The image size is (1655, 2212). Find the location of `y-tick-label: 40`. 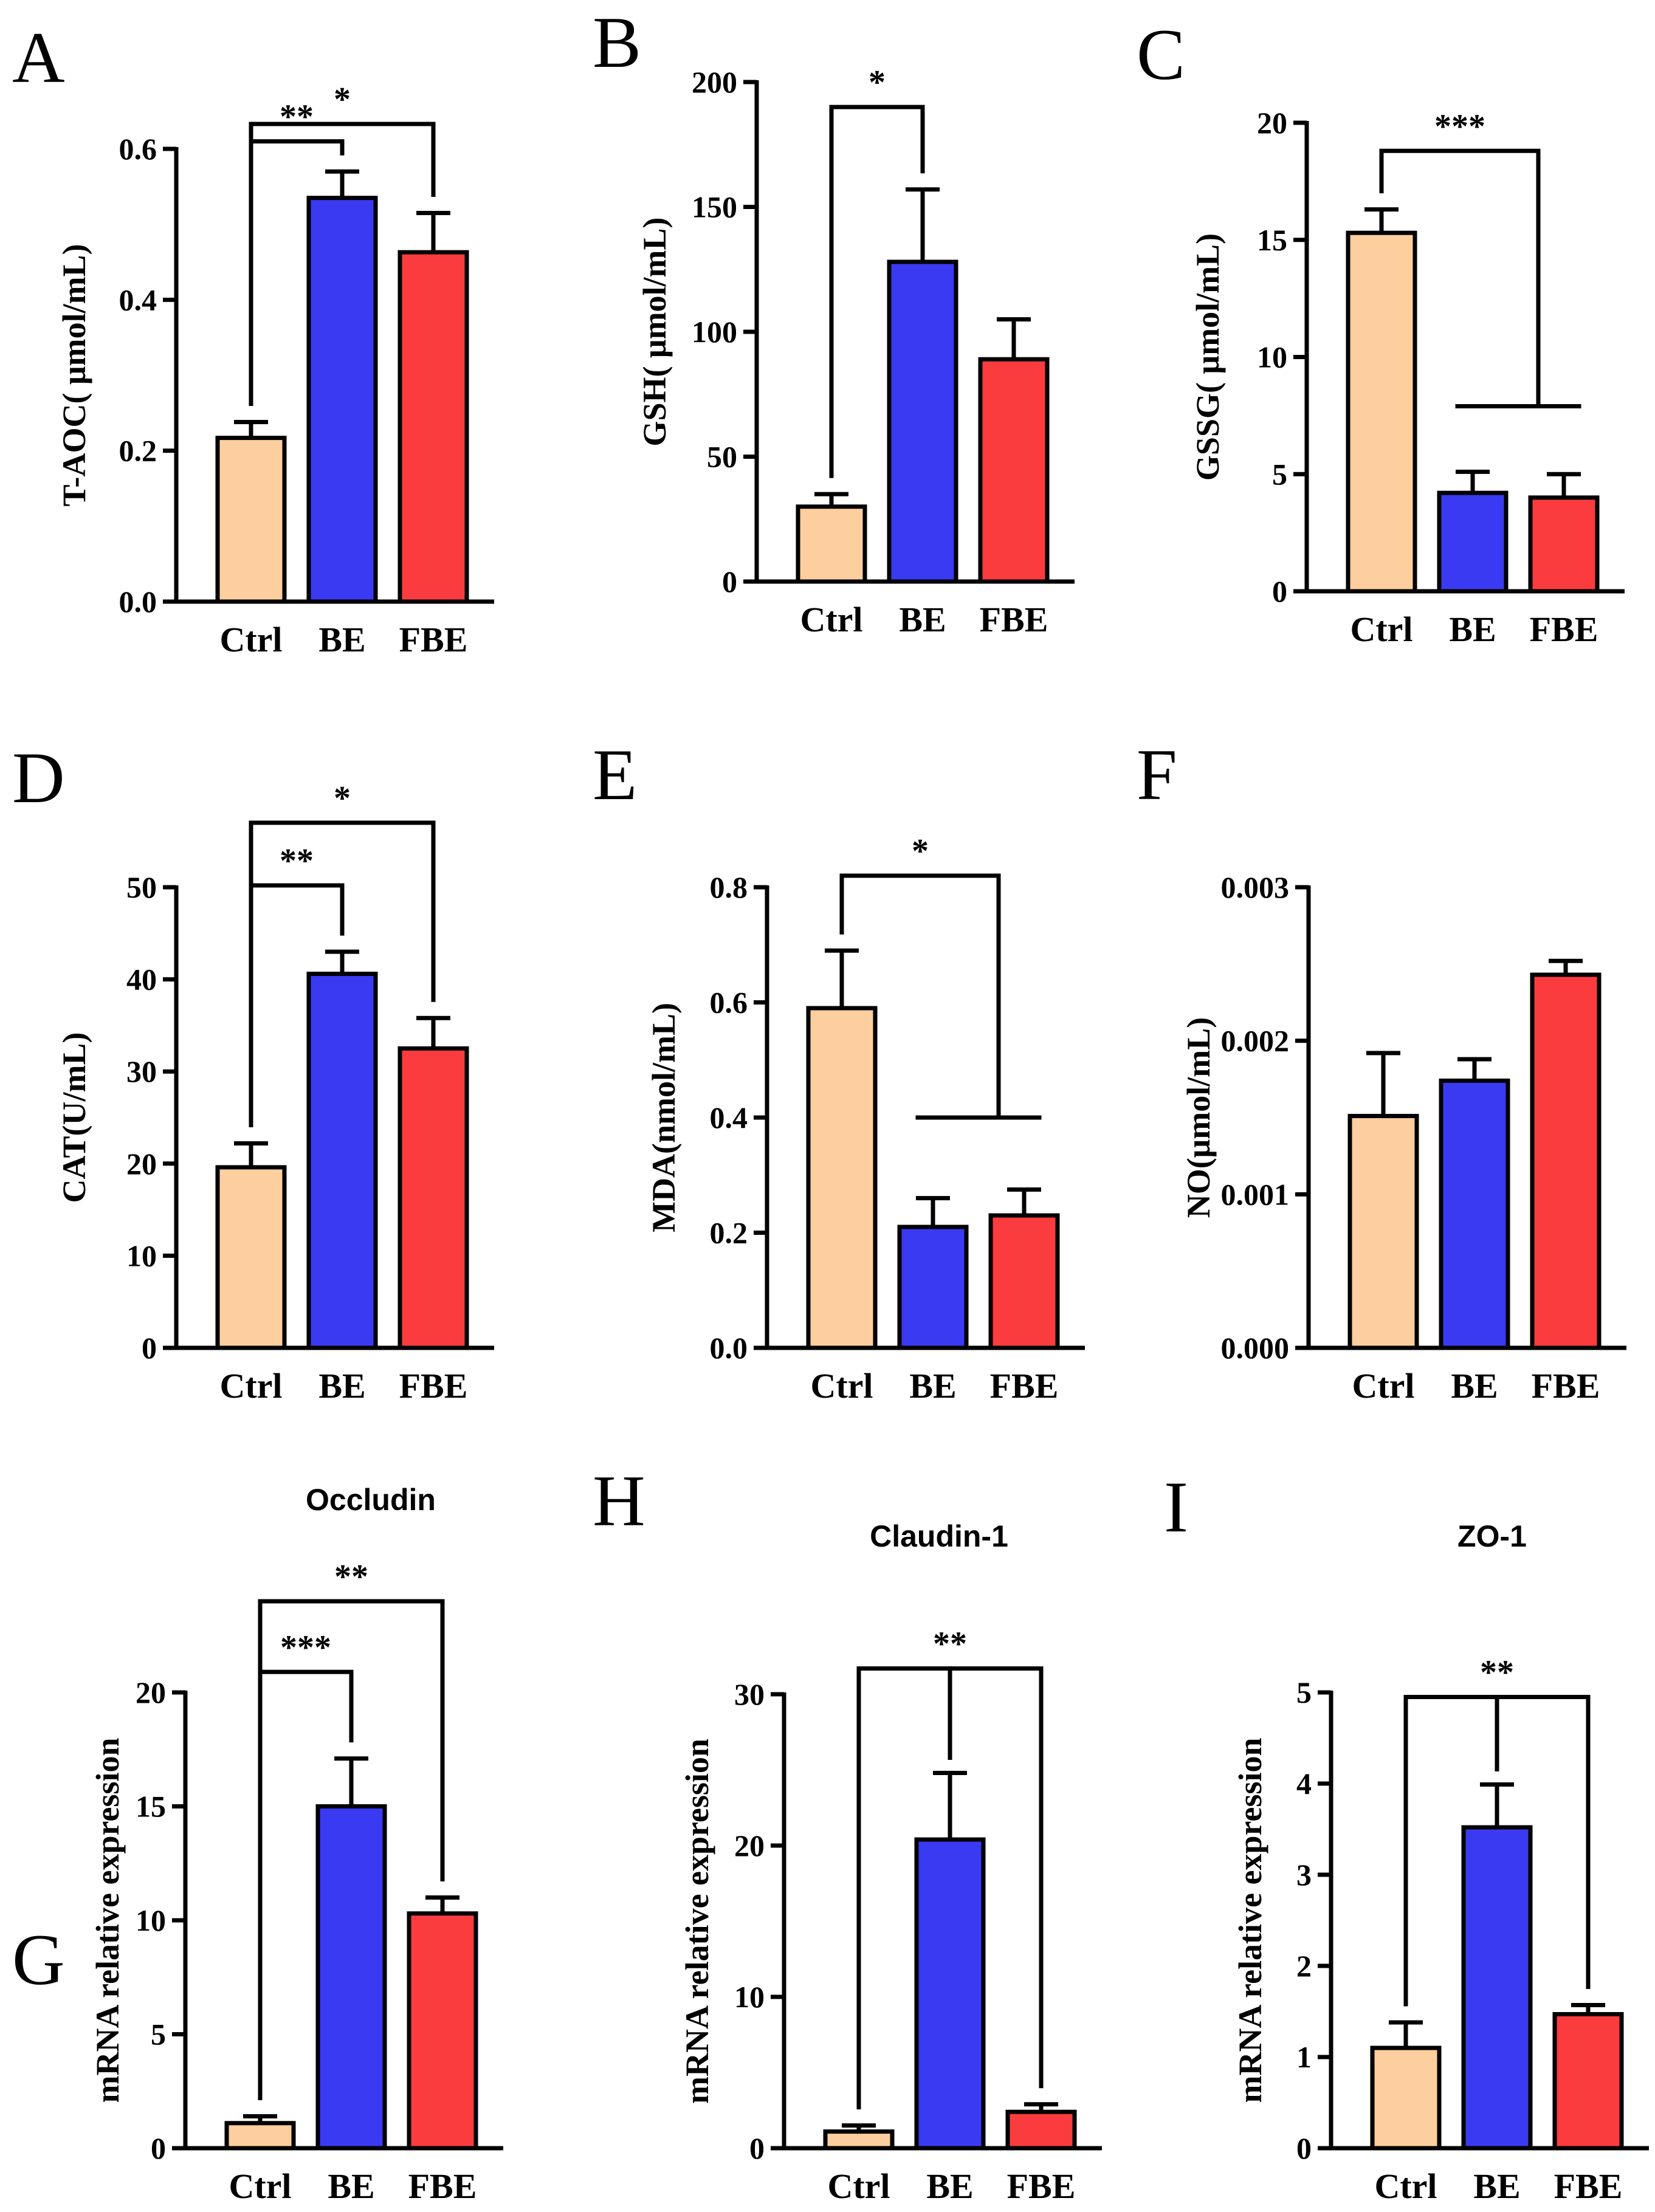

y-tick-label: 40 is located at coordinates (141, 980).